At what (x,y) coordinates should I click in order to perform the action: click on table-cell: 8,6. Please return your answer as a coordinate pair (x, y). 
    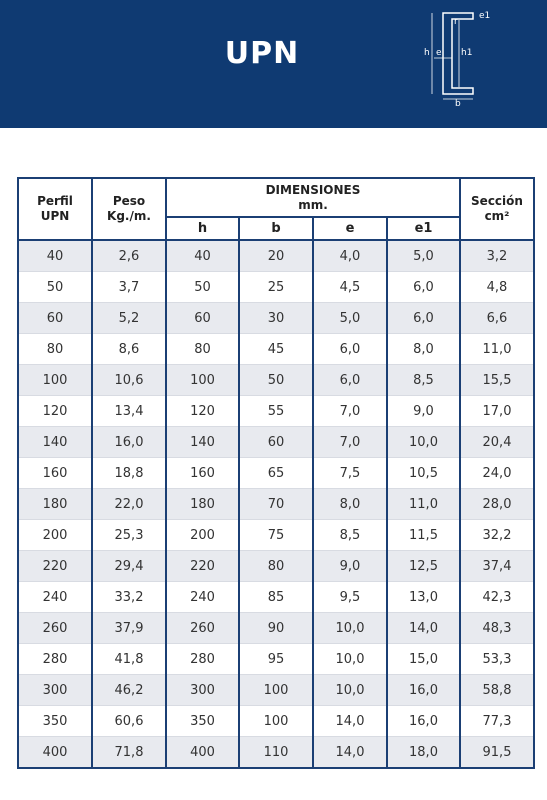
    Looking at the image, I should click on (129, 349).